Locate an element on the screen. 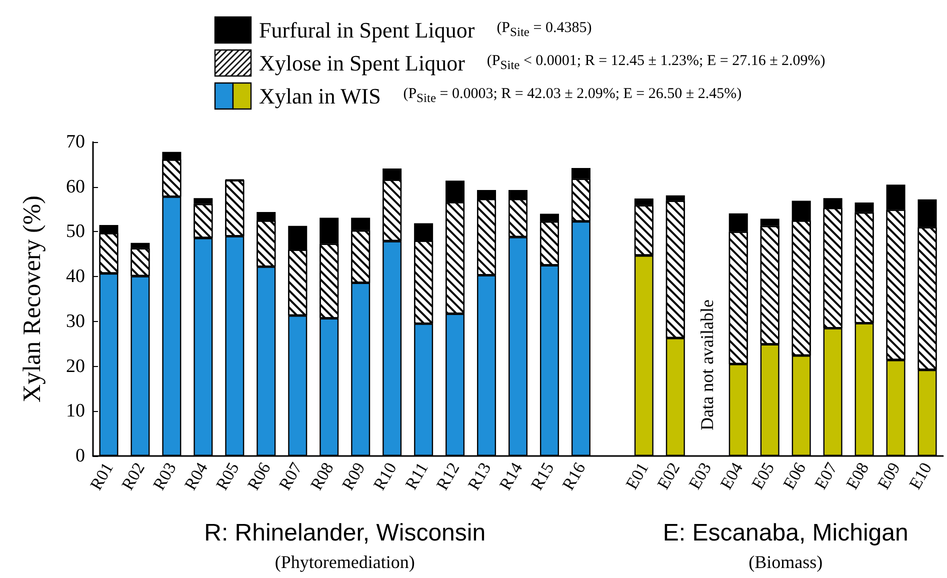 This screenshot has width=947, height=578. x-tick-label: E04 is located at coordinates (731, 475).